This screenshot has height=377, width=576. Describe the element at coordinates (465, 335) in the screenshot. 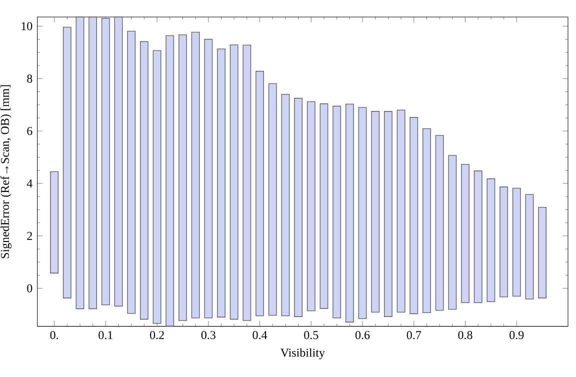

I see `x-tick-label: 0.8` at that location.